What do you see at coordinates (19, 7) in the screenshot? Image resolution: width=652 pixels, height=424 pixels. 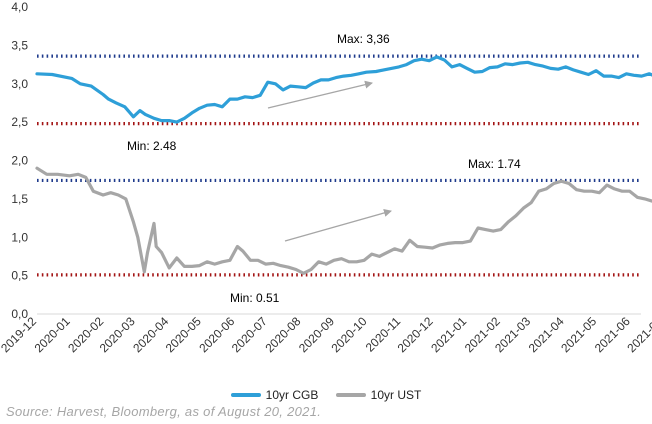 I see `y-tick-label: 4,0` at bounding box center [19, 7].